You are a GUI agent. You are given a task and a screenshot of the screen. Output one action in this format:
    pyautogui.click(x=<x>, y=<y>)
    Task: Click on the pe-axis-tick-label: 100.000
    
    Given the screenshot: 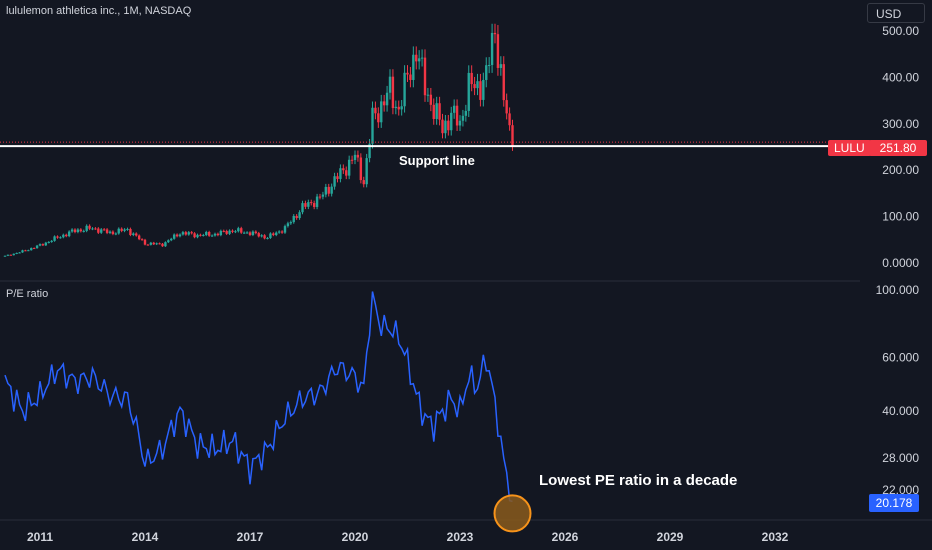 What is the action you would take?
    pyautogui.click(x=898, y=290)
    